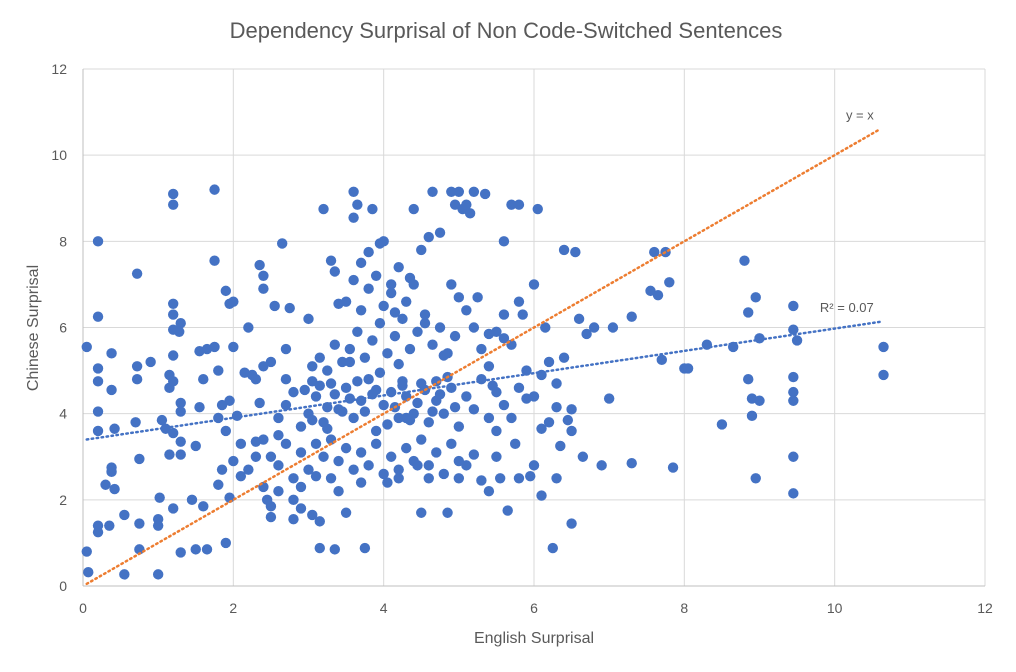 The width and height of the screenshot is (1016, 672). I want to click on x-tick-label: 12, so click(985, 608).